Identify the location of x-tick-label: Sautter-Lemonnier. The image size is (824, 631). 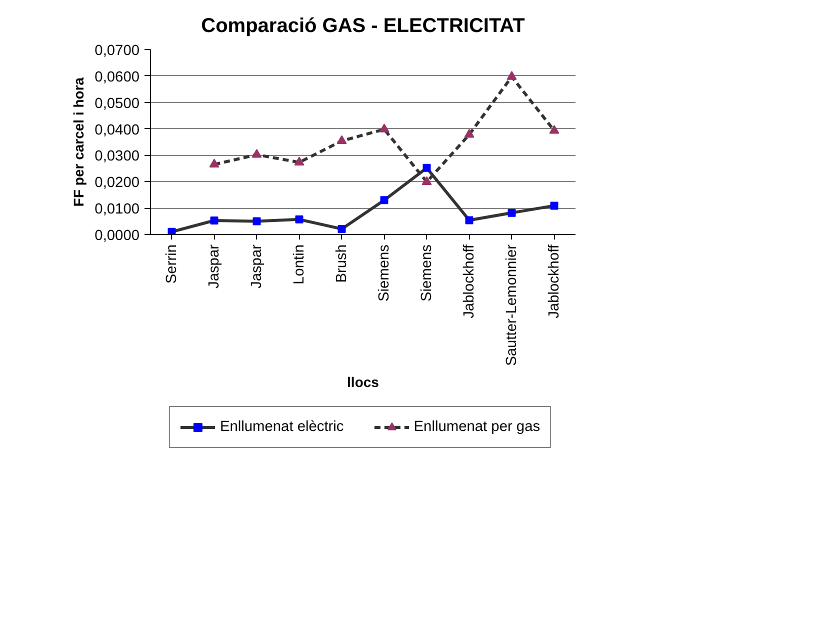
(512, 305).